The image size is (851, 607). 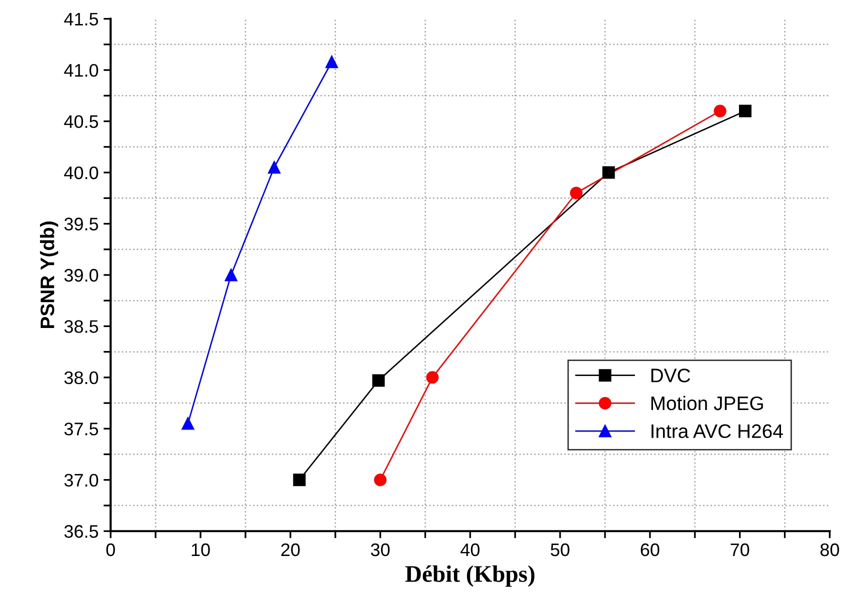 What do you see at coordinates (717, 431) in the screenshot?
I see `legend-label: Intra AVC H264` at bounding box center [717, 431].